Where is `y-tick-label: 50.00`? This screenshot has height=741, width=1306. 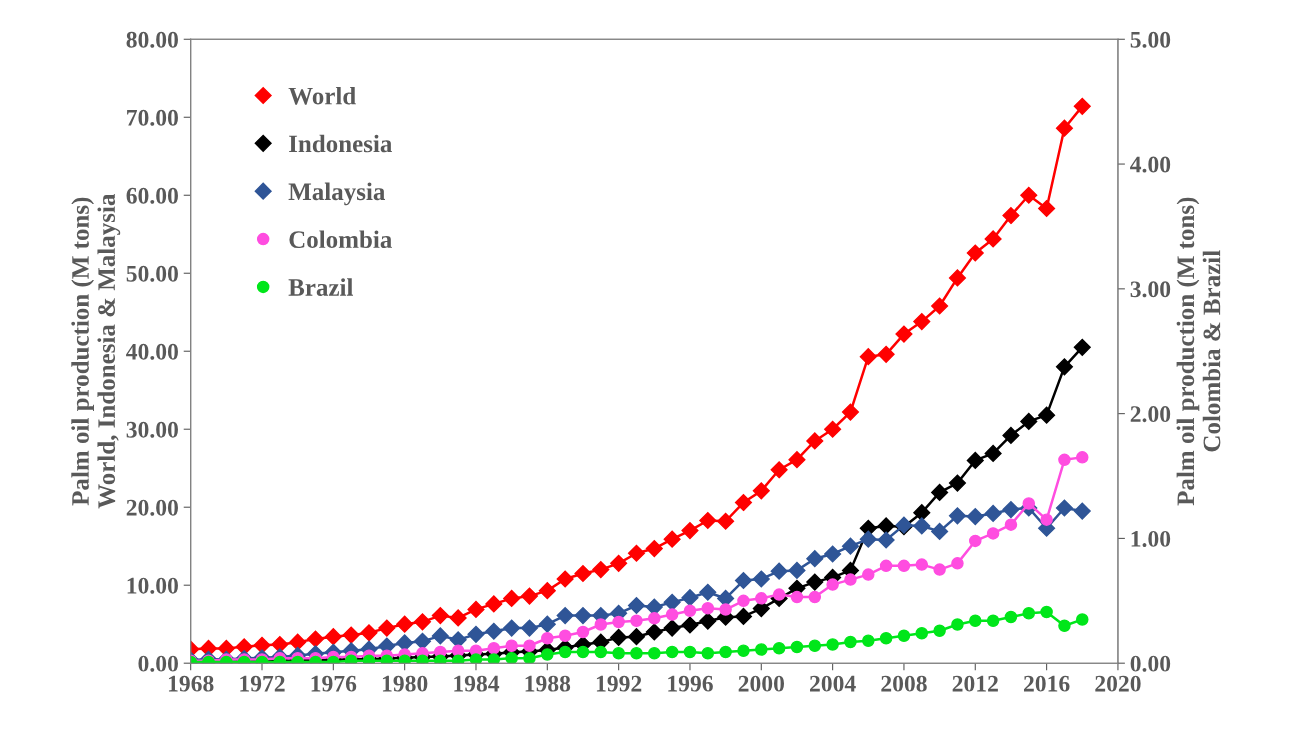
y-tick-label: 50.00 is located at coordinates (152, 273).